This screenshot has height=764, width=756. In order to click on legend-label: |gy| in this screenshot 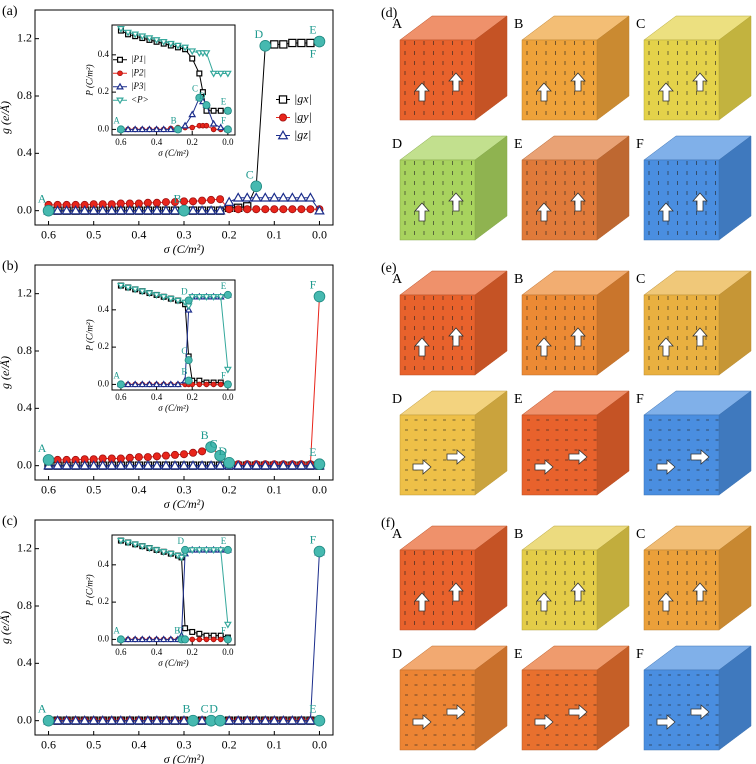, I will do `click(303, 116)`.